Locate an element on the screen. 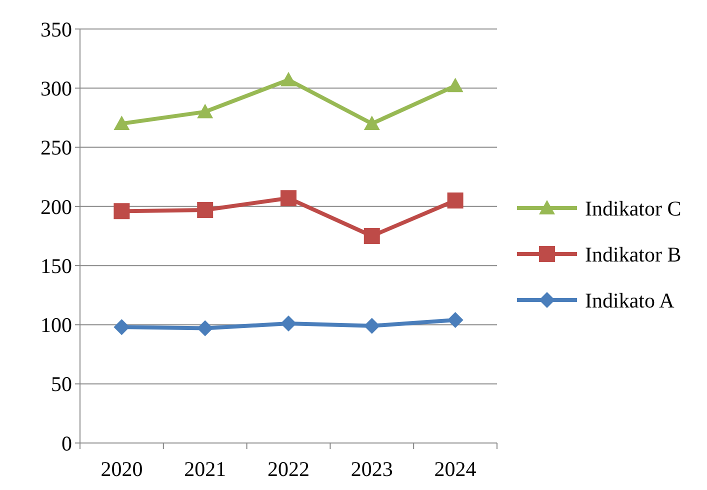 The width and height of the screenshot is (707, 490). x-tick-label: 2024 is located at coordinates (455, 469).